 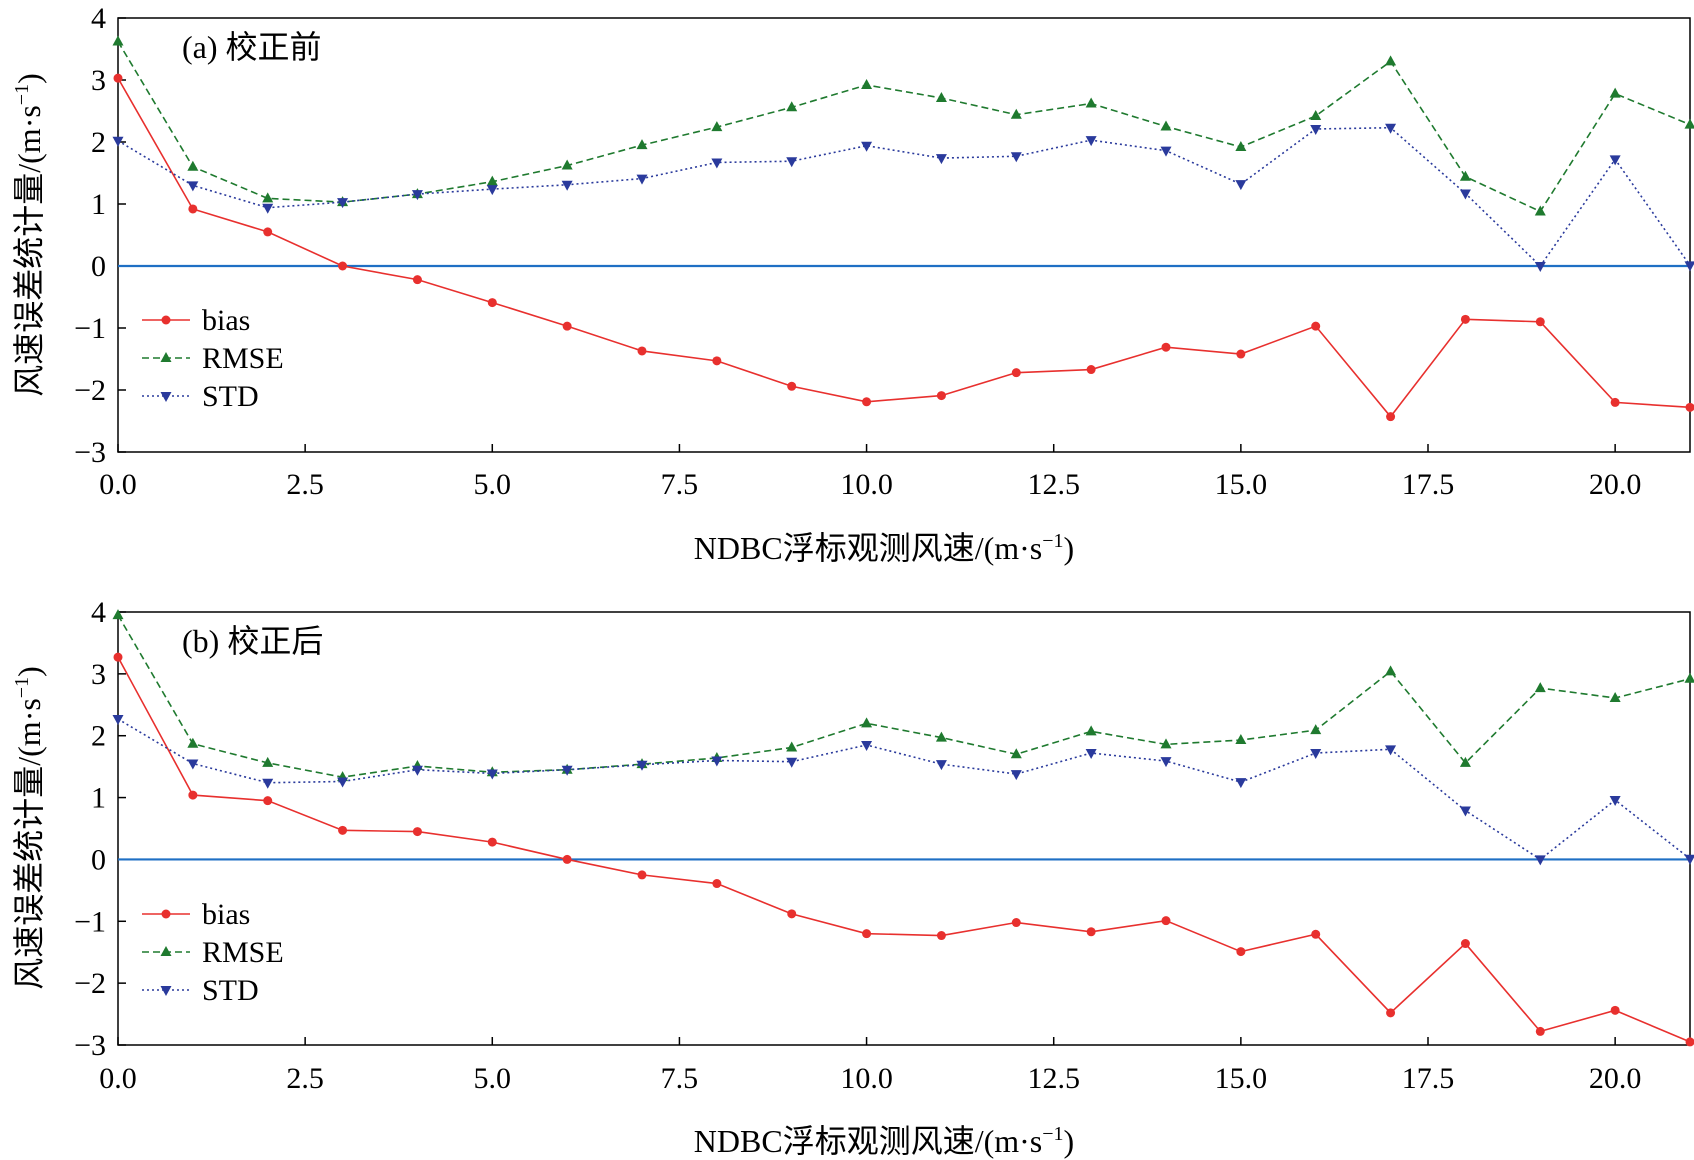 What do you see at coordinates (904, 197) in the screenshot?
I see `series-line-std` at bounding box center [904, 197].